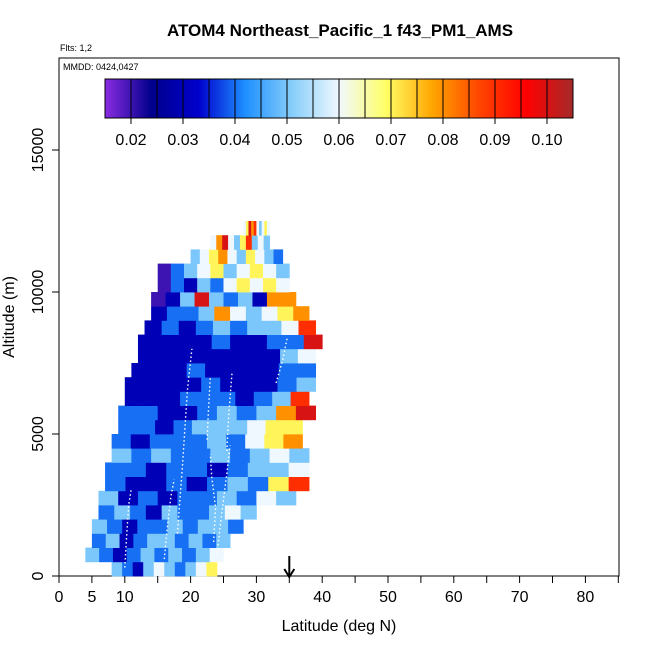 The height and width of the screenshot is (650, 650). I want to click on colorbar-ticks: 0.02 0.03 0.04 0.05 0.06 0.07 0.08 0.09 0.10, so click(339, 133).